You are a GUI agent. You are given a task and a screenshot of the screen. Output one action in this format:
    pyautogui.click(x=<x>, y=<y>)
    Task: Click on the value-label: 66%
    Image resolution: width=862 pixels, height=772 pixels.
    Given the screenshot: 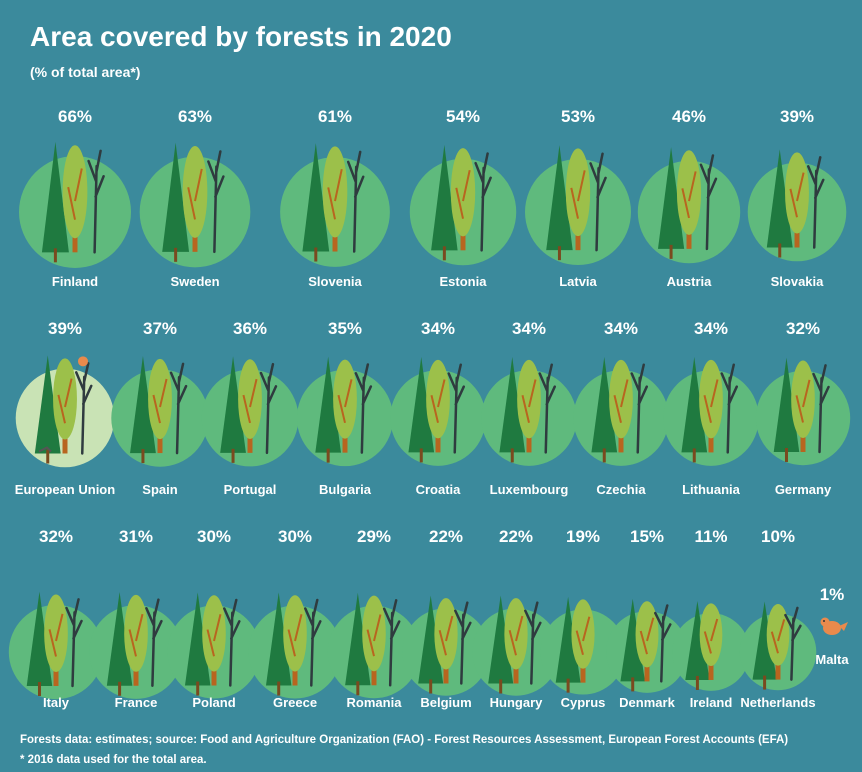 What is the action you would take?
    pyautogui.click(x=75, y=116)
    